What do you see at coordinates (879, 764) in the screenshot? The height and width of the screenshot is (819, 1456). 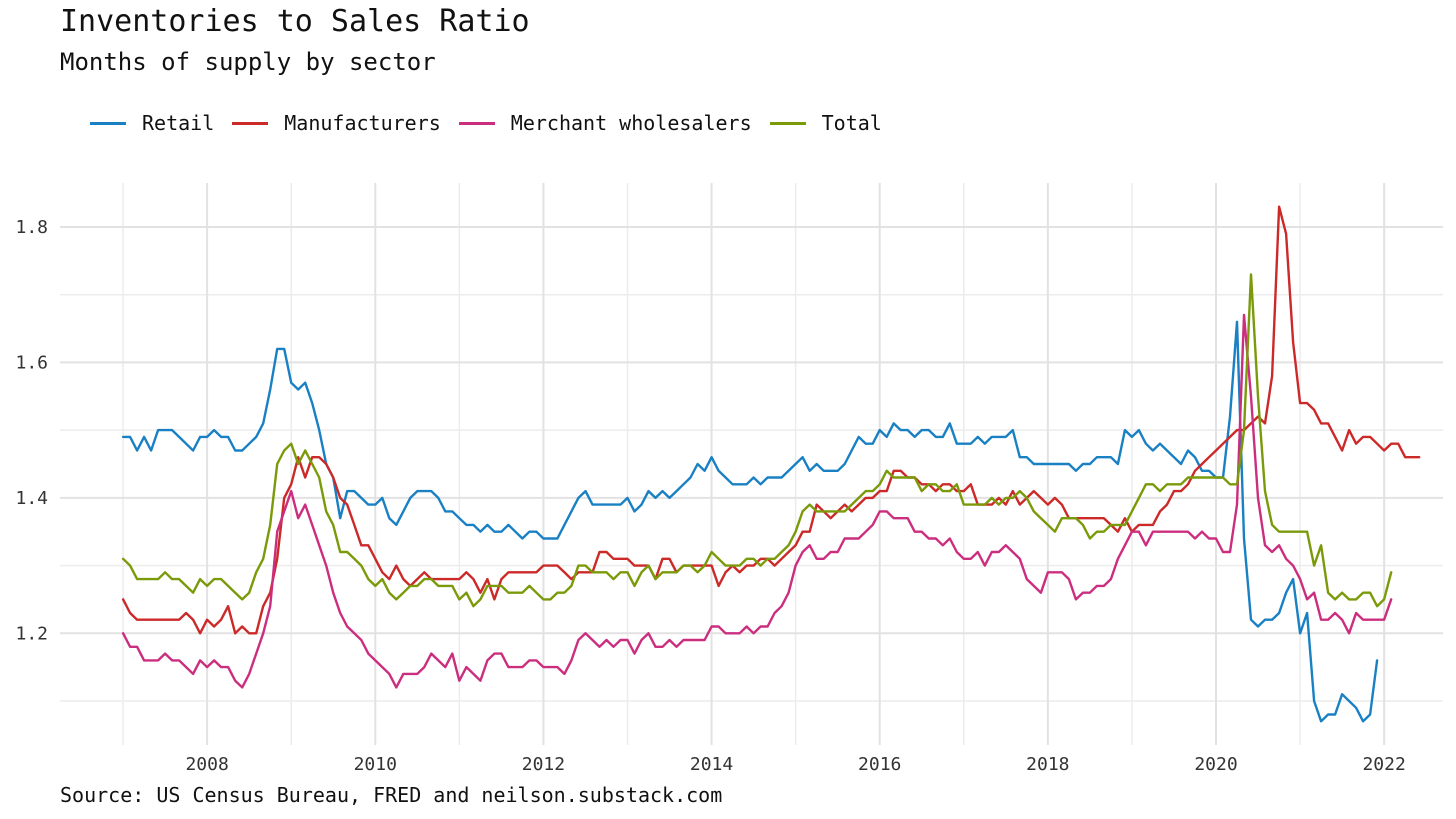 I see `x-tick-label: 2016` at bounding box center [879, 764].